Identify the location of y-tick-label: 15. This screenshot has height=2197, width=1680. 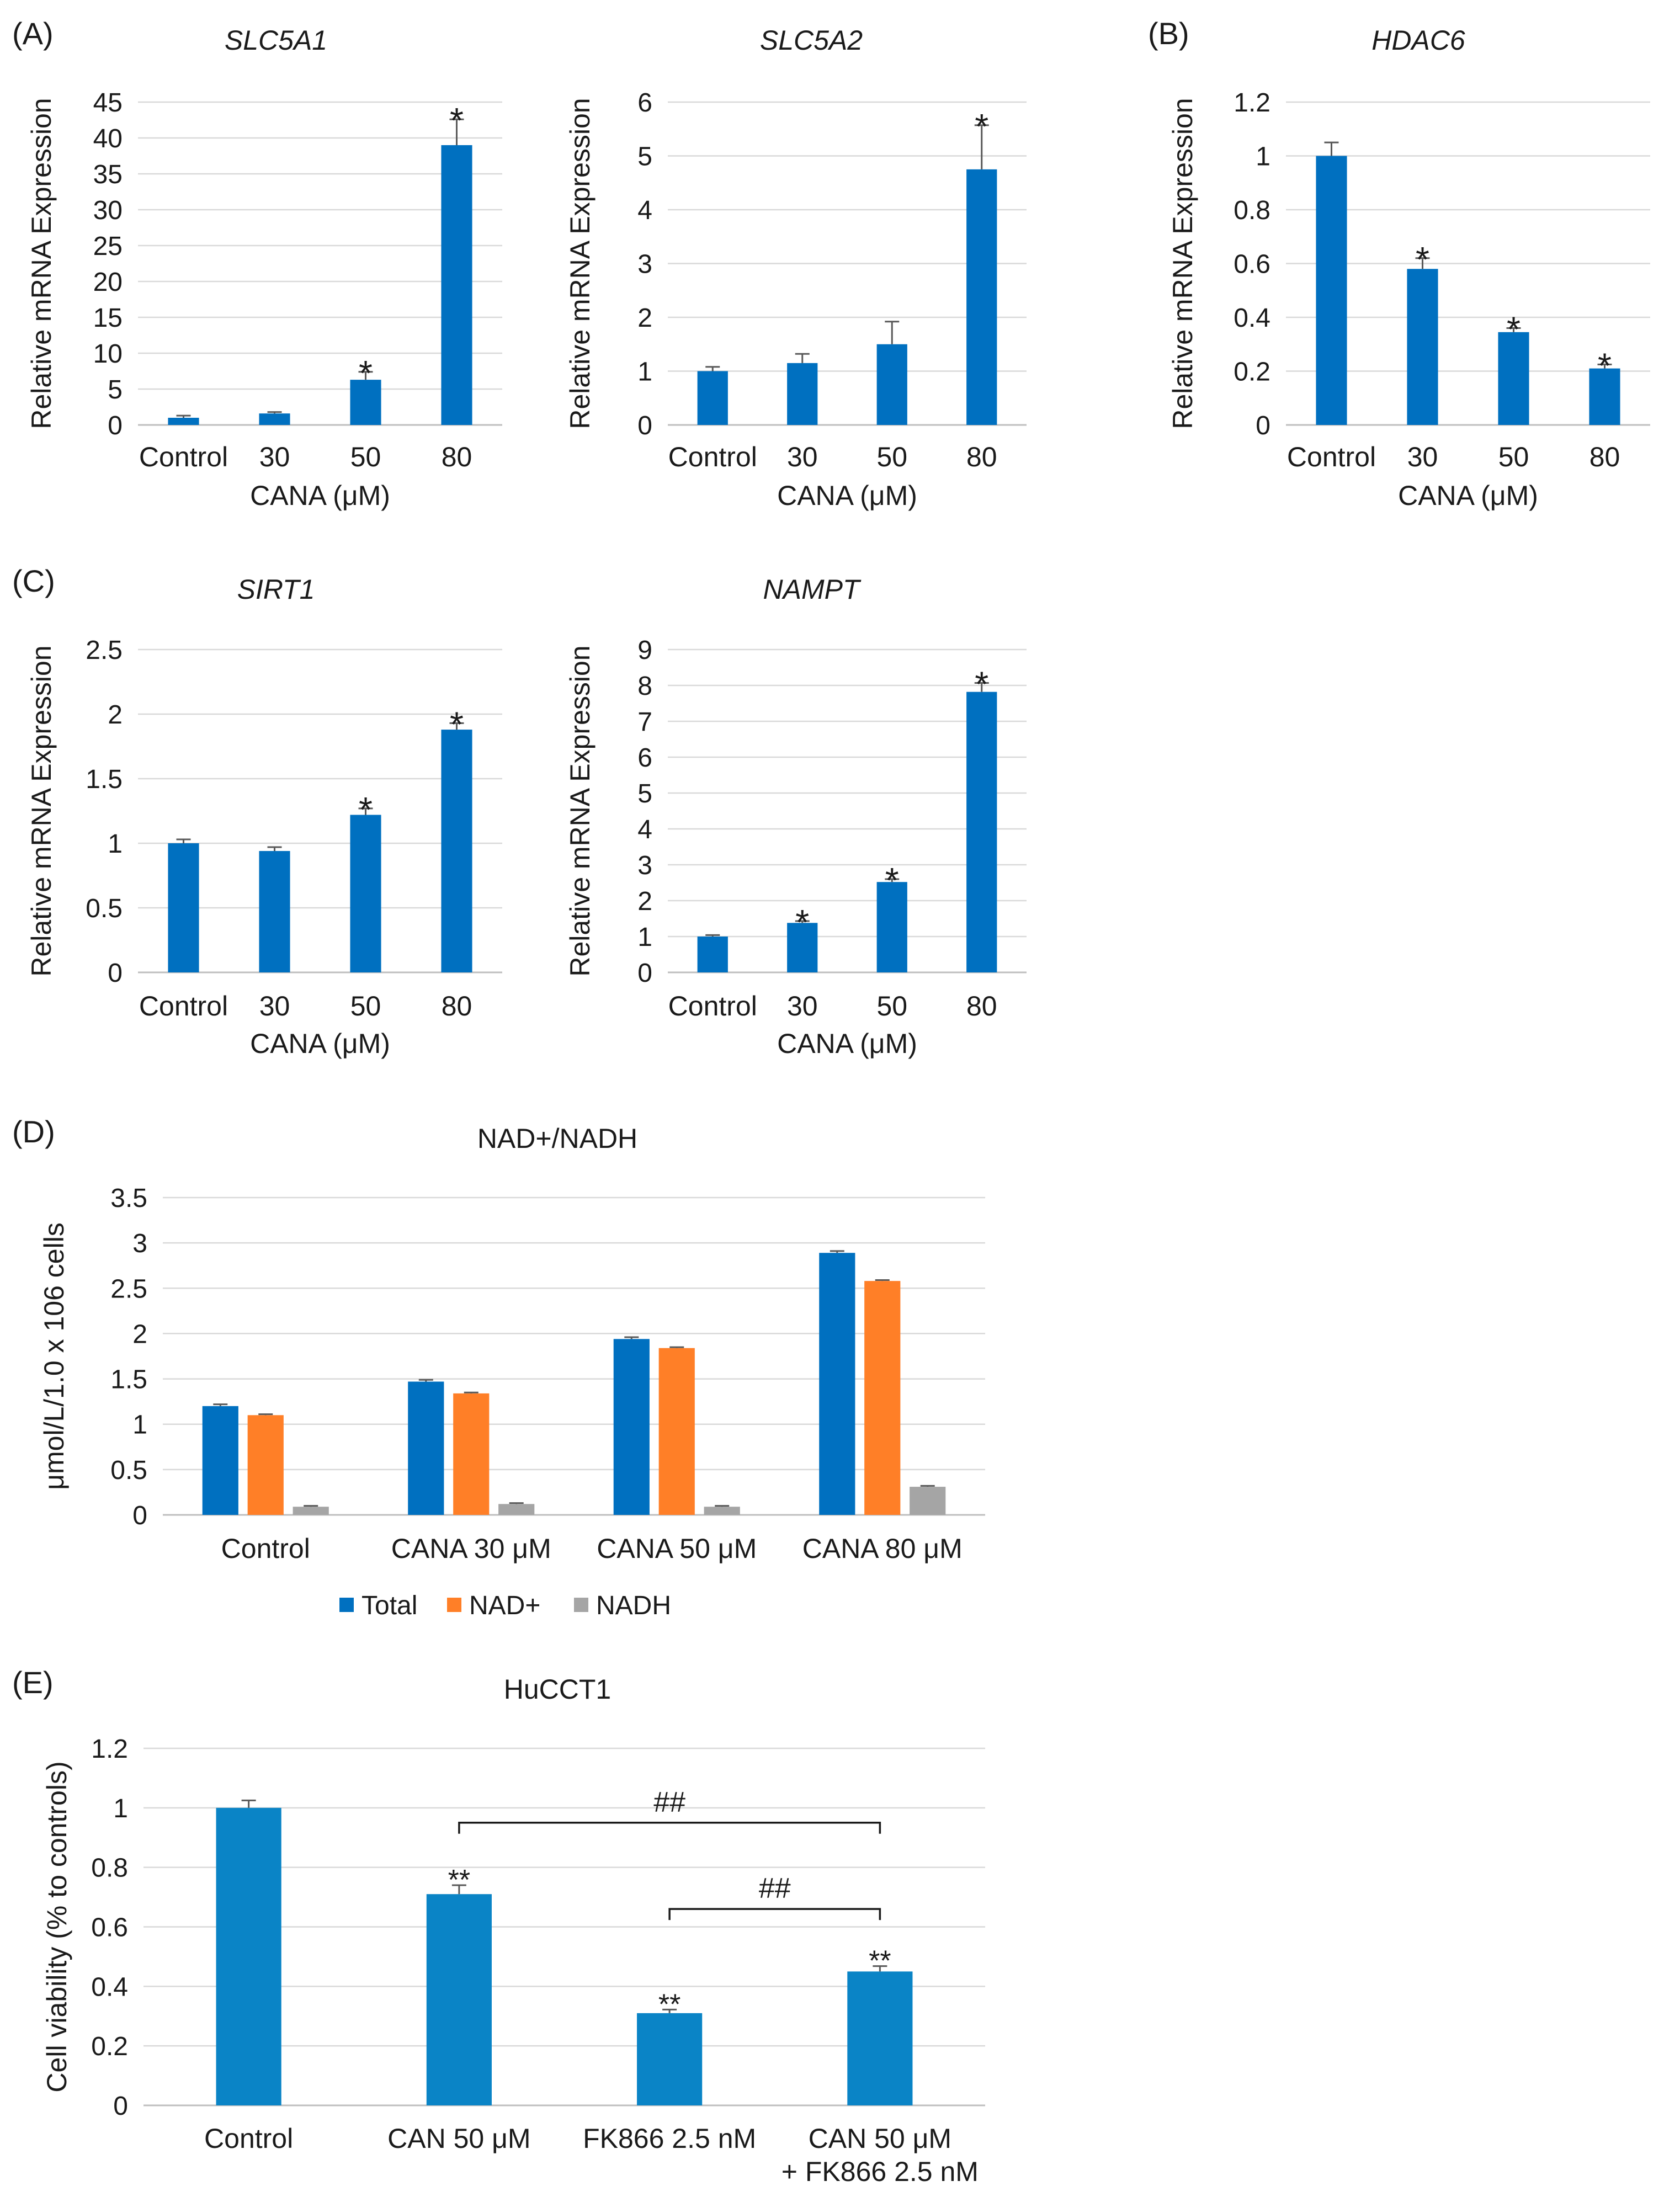
(108, 319).